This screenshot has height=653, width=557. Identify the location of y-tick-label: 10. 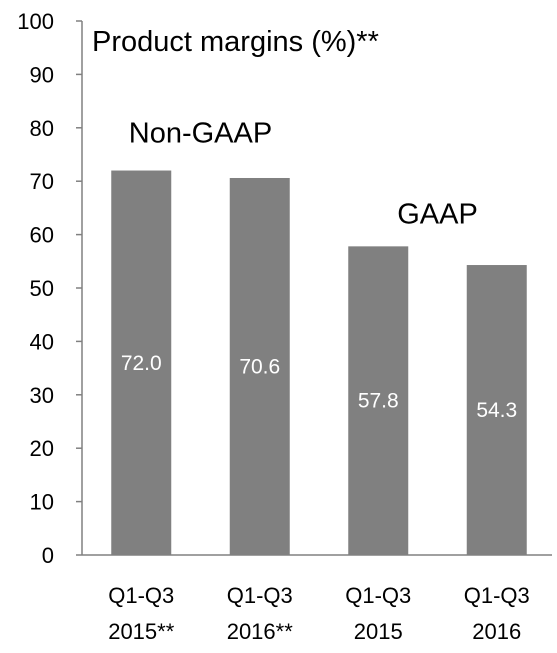
(42, 502).